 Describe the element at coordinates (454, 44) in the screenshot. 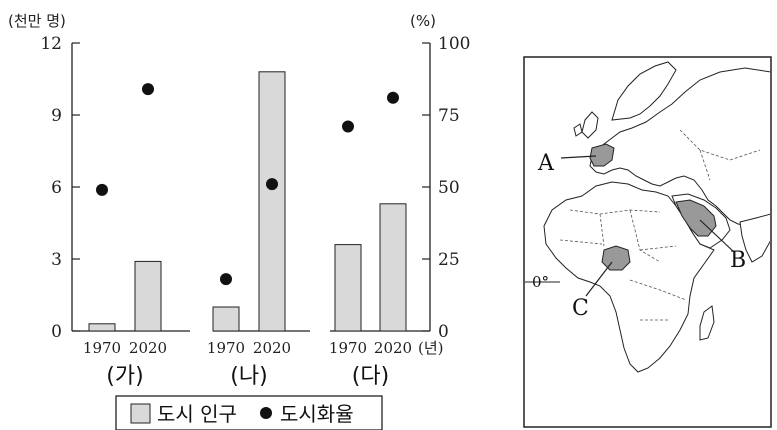

I see `right-tick-label: 100` at that location.